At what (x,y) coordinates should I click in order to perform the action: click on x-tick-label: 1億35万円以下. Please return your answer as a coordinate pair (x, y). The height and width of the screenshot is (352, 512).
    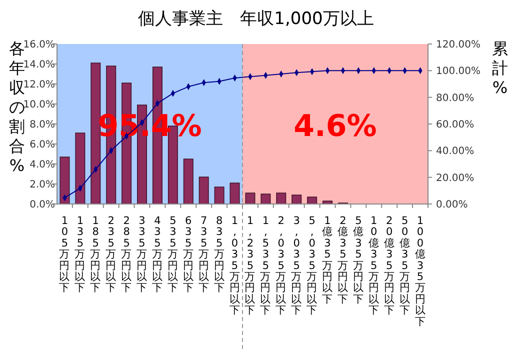
    Looking at the image, I should click on (328, 260).